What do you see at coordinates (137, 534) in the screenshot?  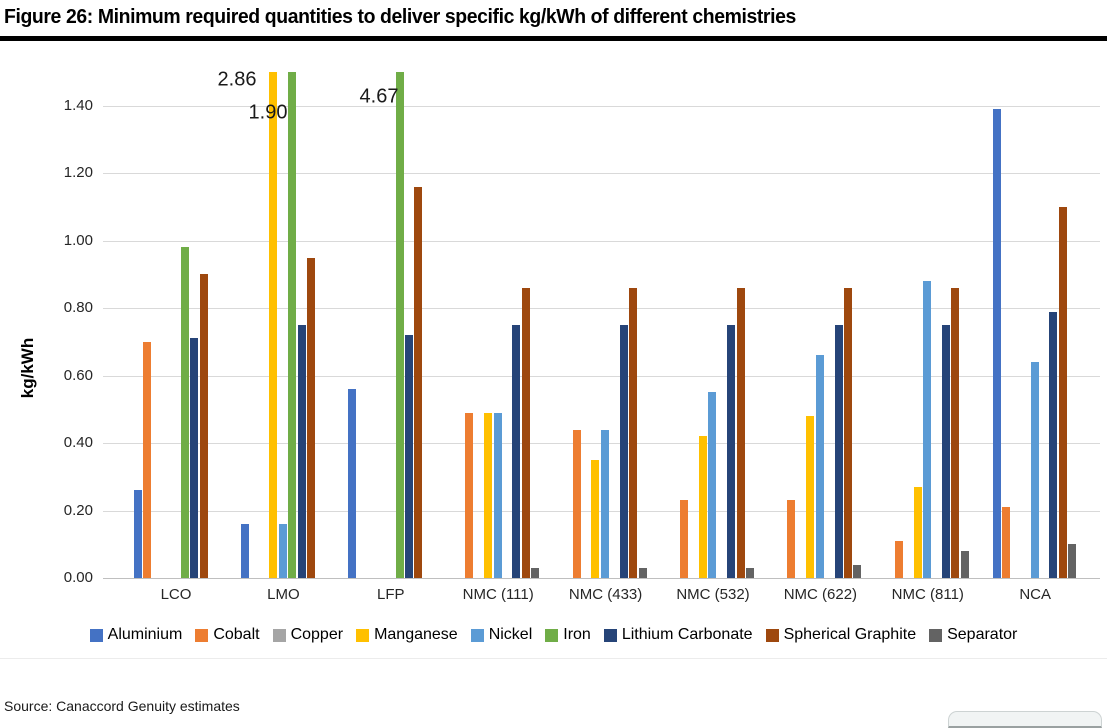 I see `bar-aluminium-lco` at bounding box center [137, 534].